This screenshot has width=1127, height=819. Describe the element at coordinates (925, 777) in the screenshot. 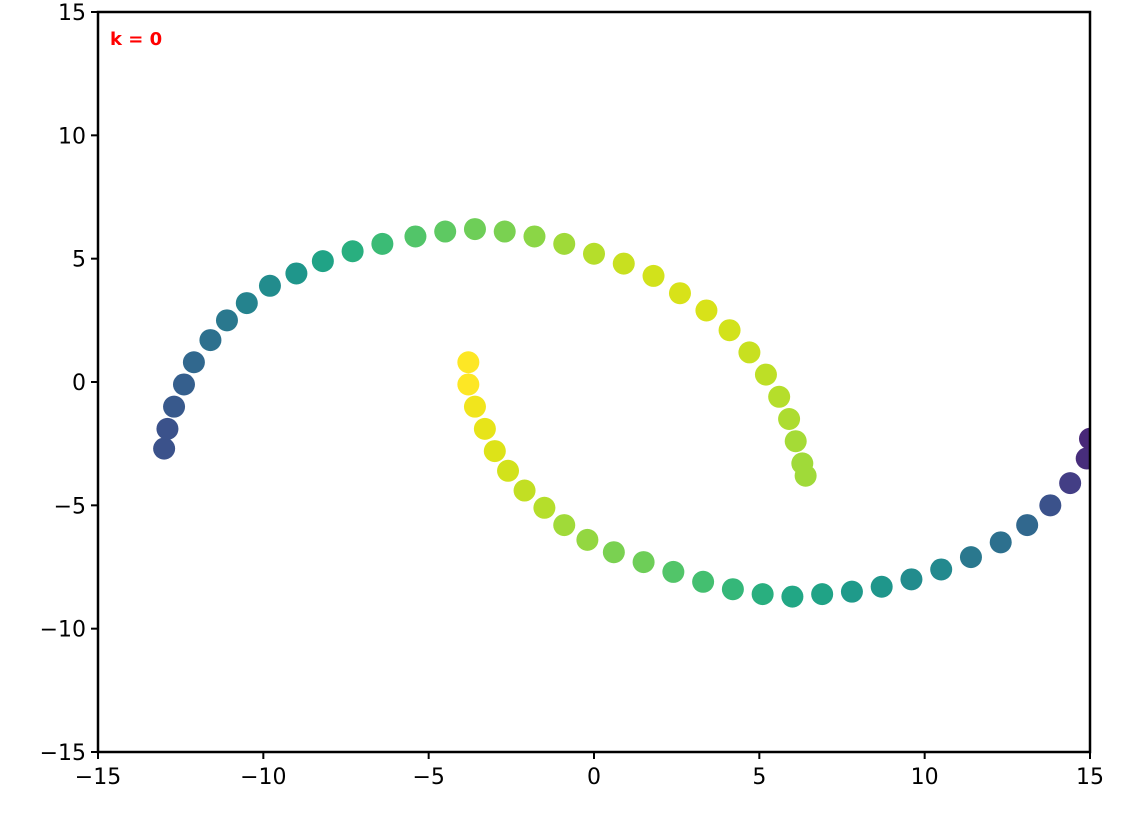

I see `x-tick-label: 10` at that location.